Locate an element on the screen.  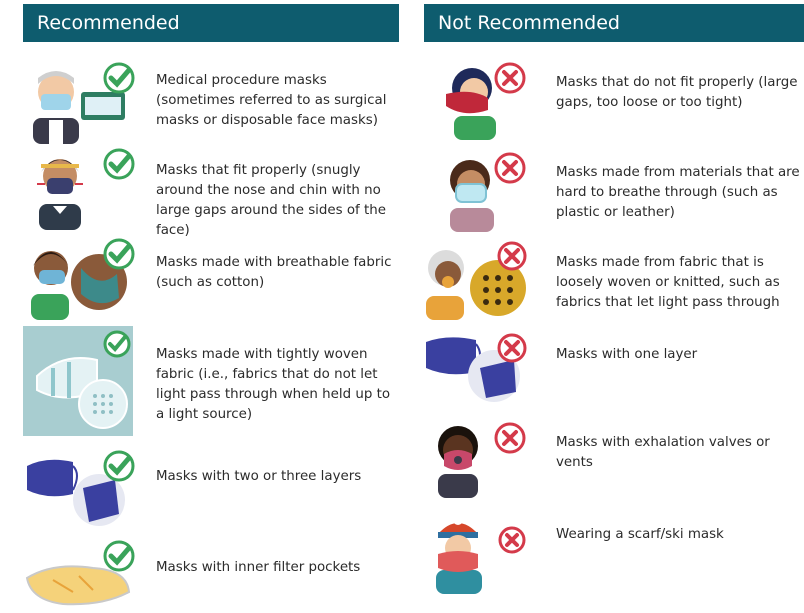
poor-fit-mask-person-icon is located at coordinates (486, 101).